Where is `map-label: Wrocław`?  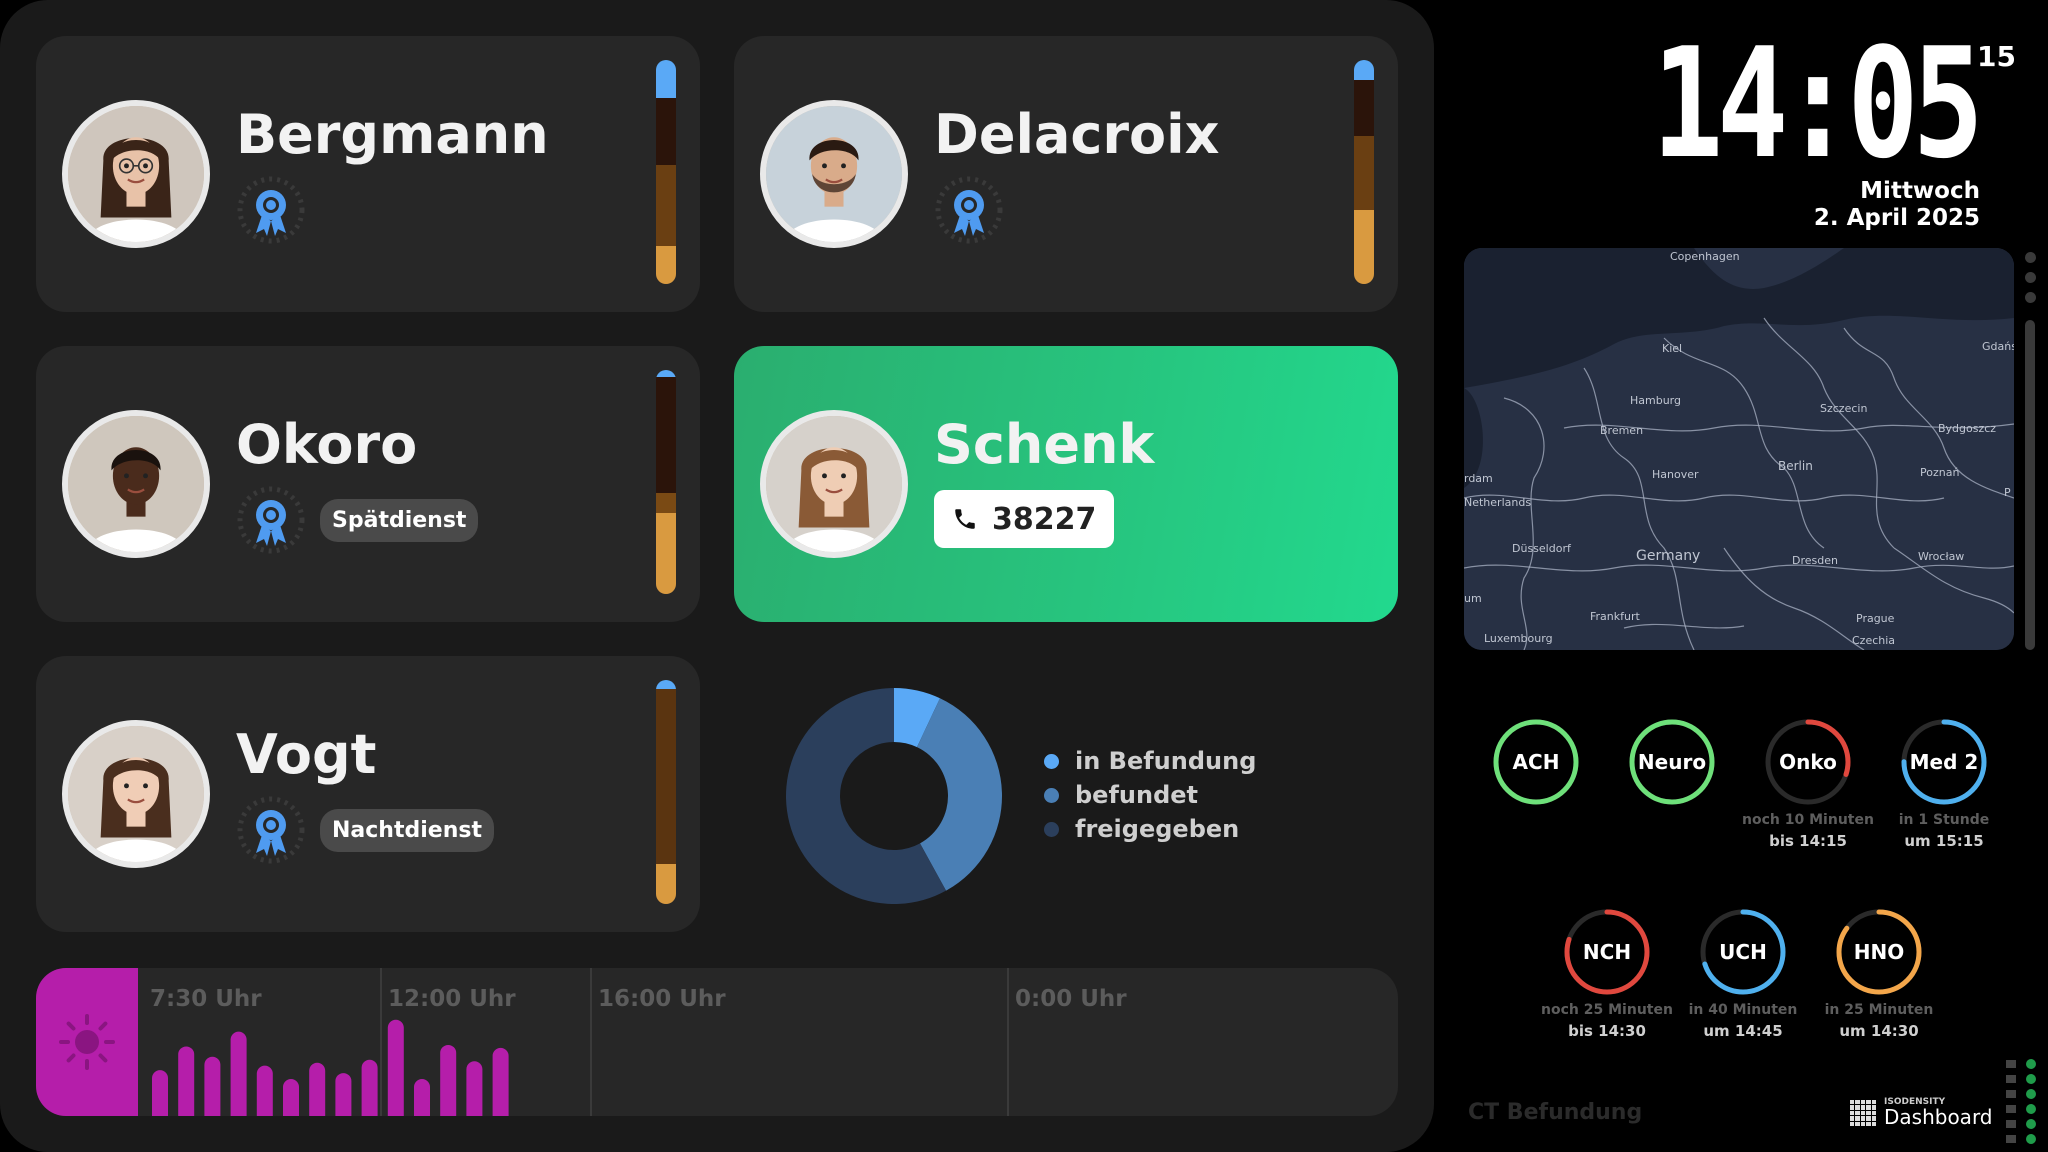 map-label: Wrocław is located at coordinates (1941, 556).